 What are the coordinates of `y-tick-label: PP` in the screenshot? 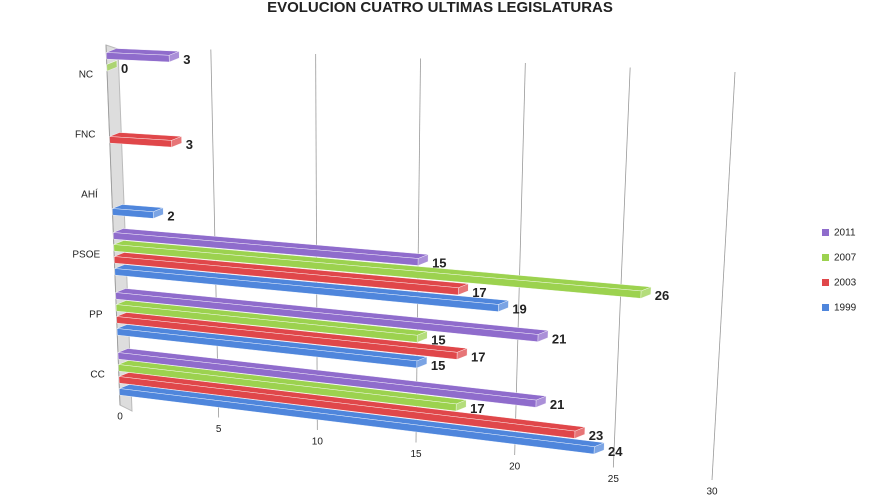 It's located at (96, 315).